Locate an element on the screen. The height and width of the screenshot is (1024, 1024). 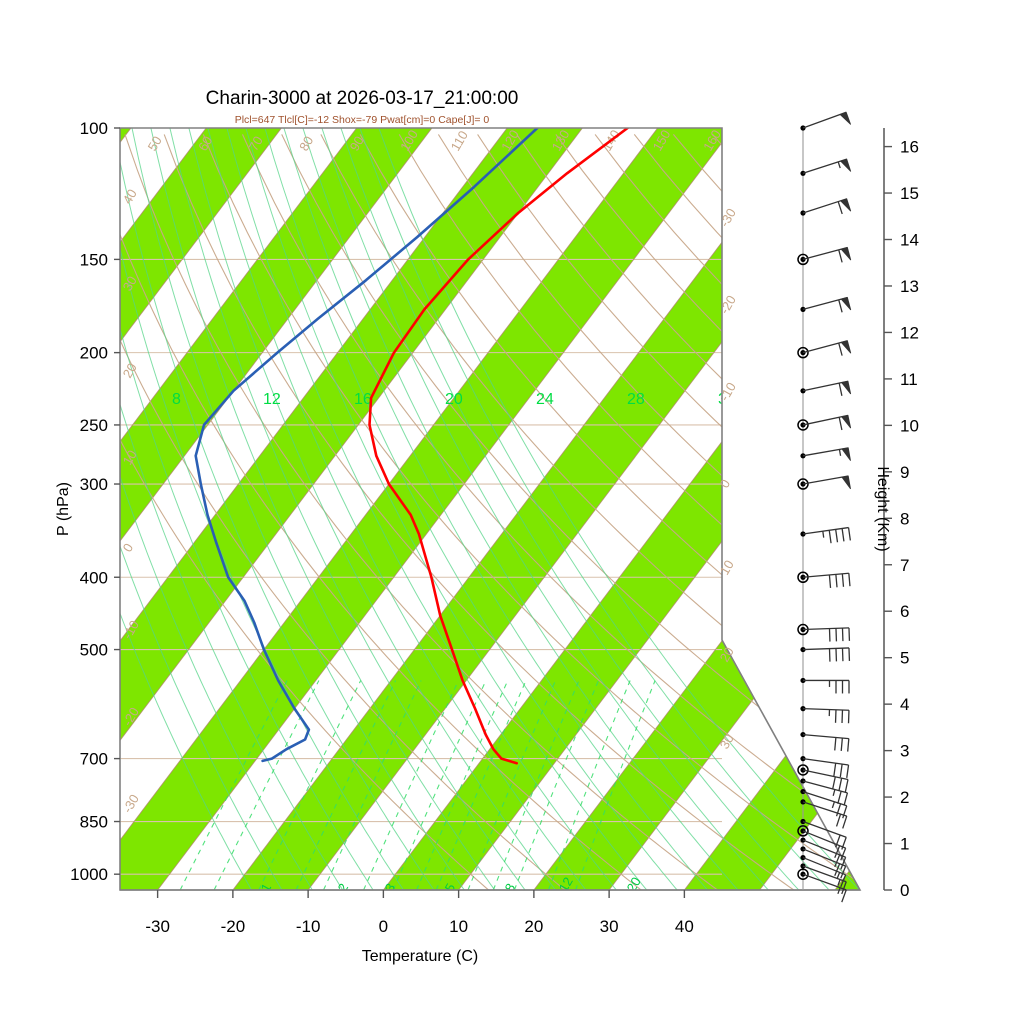
svg-text: 9 is located at coordinates (904, 472).